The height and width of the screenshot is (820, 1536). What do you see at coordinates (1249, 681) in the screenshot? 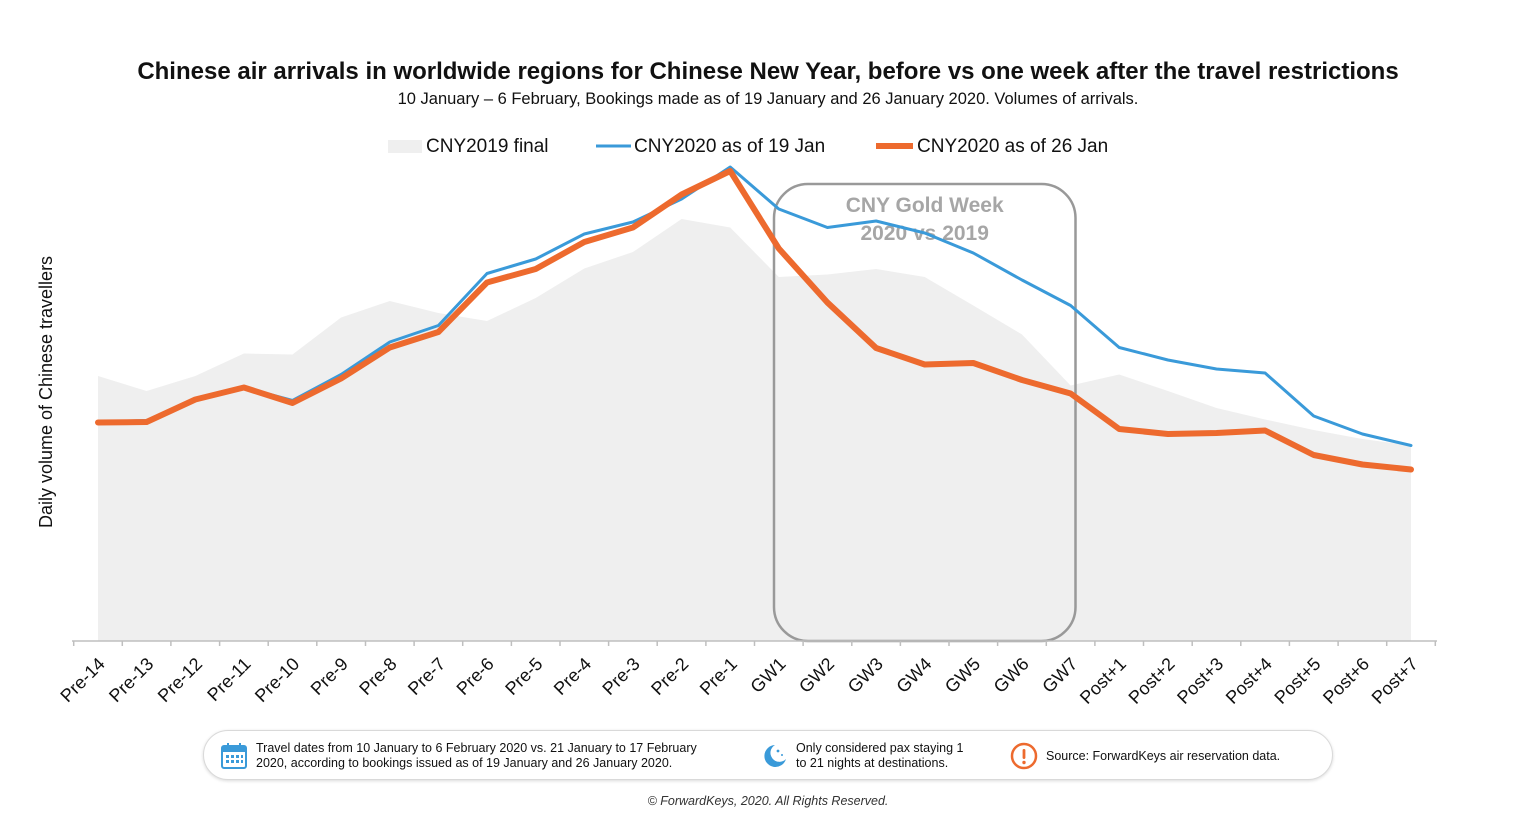
I see `x-tick-label: Post+4` at bounding box center [1249, 681].